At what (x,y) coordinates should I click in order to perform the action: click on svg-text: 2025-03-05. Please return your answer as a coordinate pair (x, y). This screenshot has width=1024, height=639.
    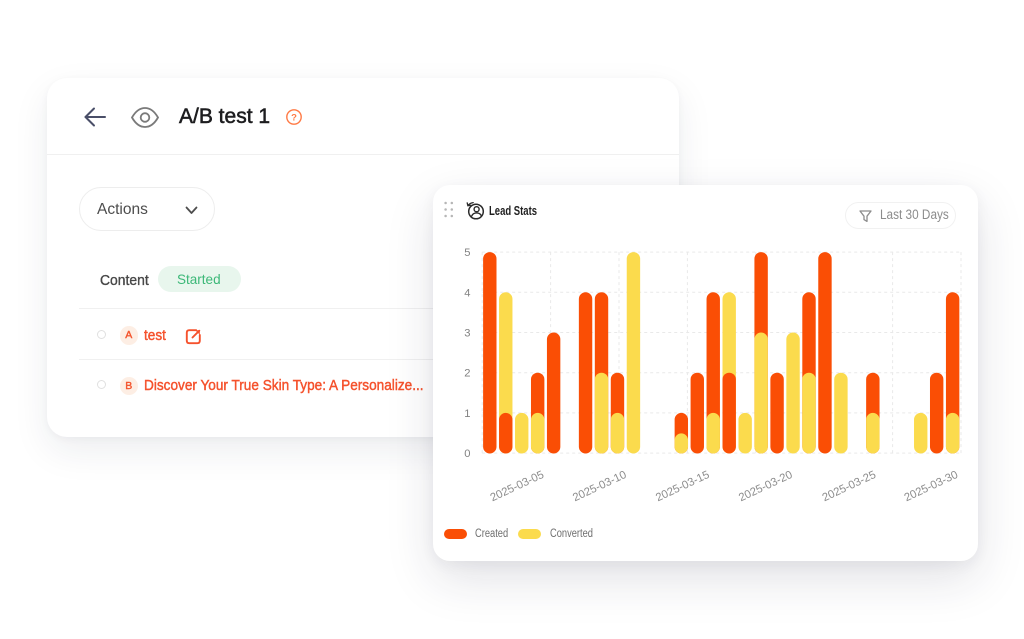
    Looking at the image, I should click on (517, 486).